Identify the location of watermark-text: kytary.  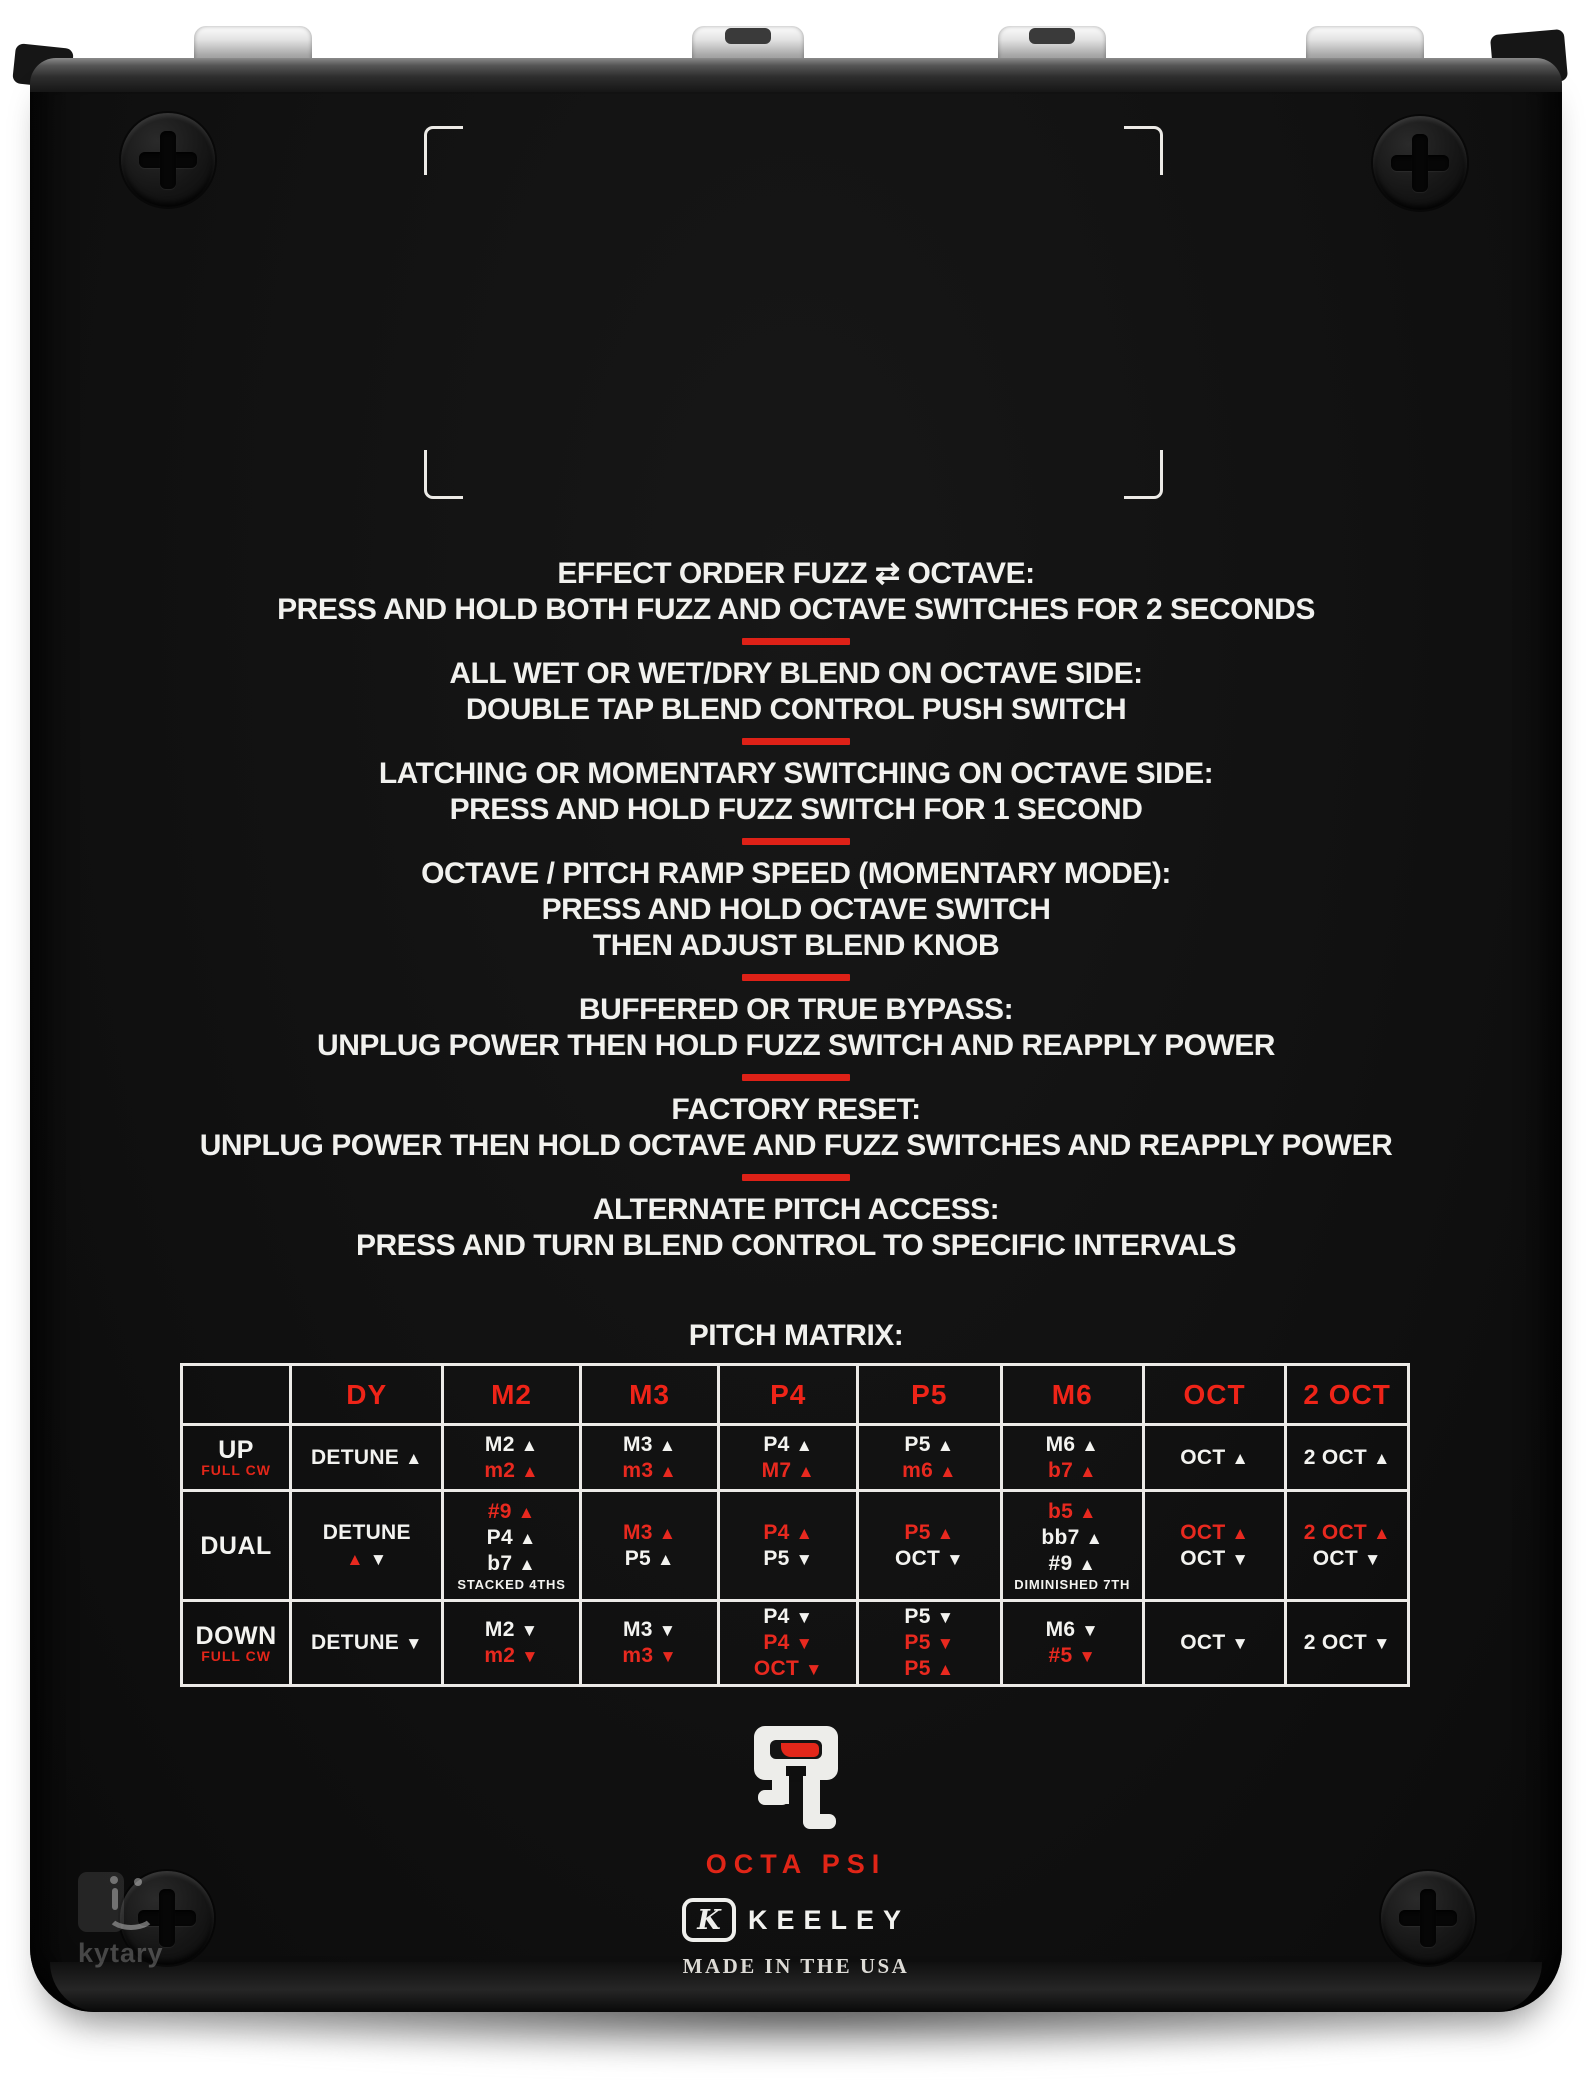
(121, 1953).